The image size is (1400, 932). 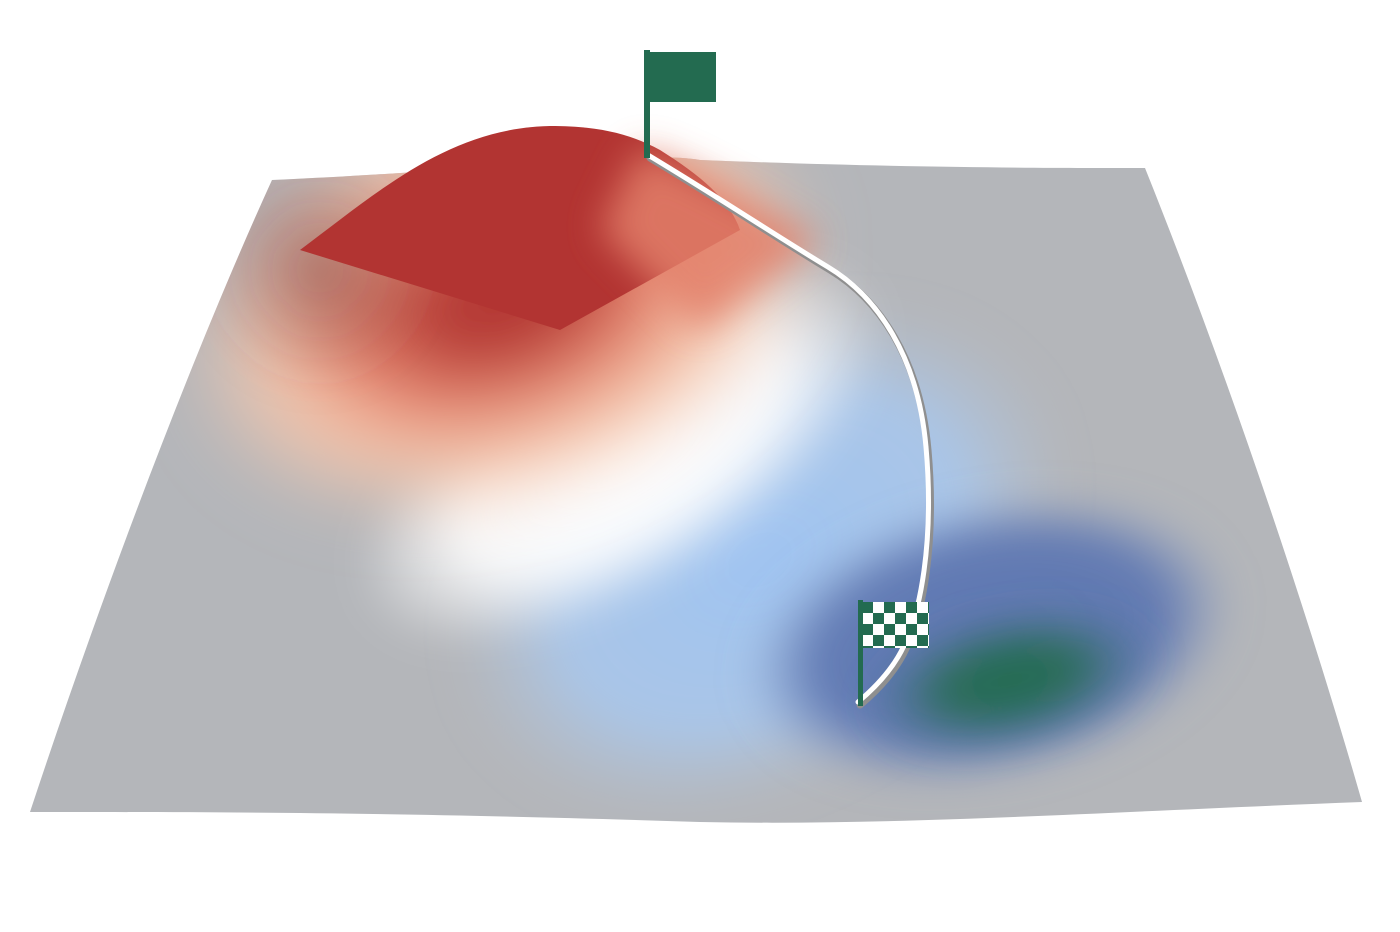 What do you see at coordinates (896, 625) in the screenshot?
I see `checkered-flag-icon` at bounding box center [896, 625].